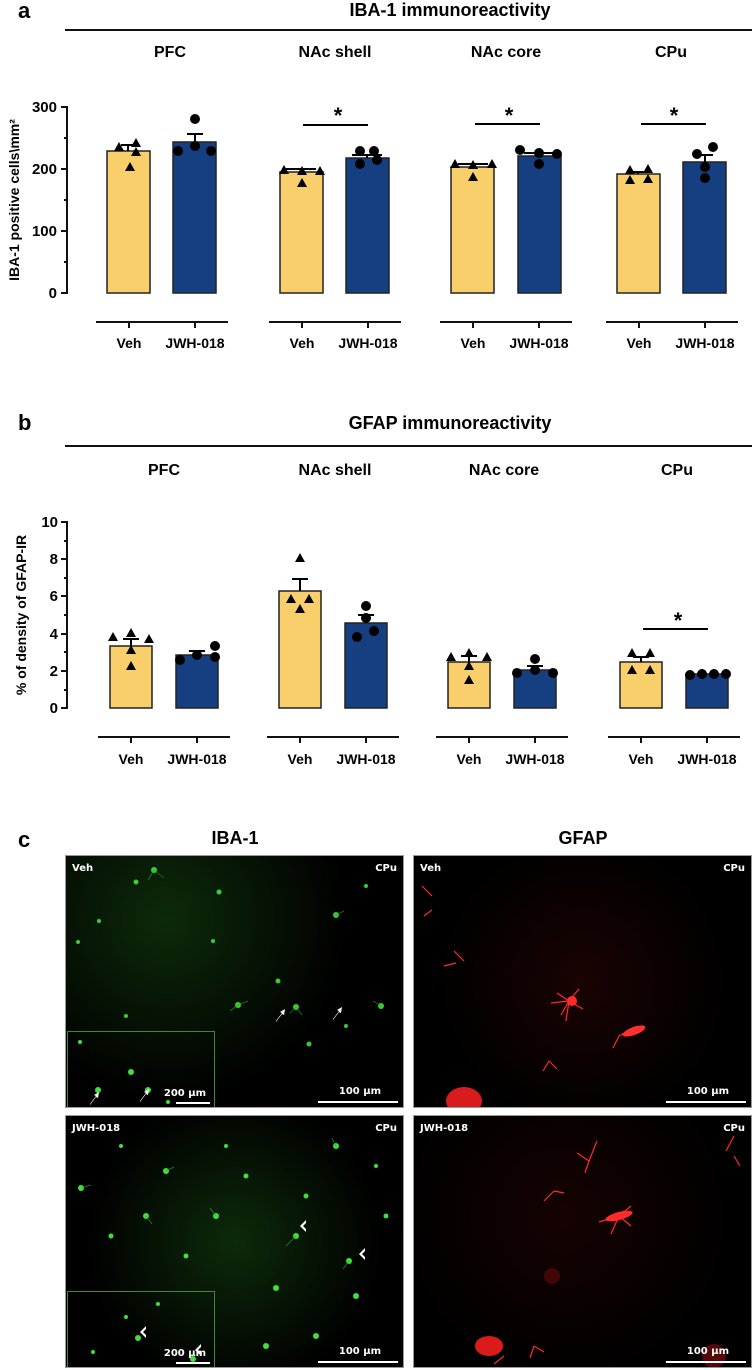 This screenshot has width=752, height=1370. What do you see at coordinates (14, 200) in the screenshot?
I see `panel-a-ylabel: IBA-1 positive cells\mm²` at bounding box center [14, 200].